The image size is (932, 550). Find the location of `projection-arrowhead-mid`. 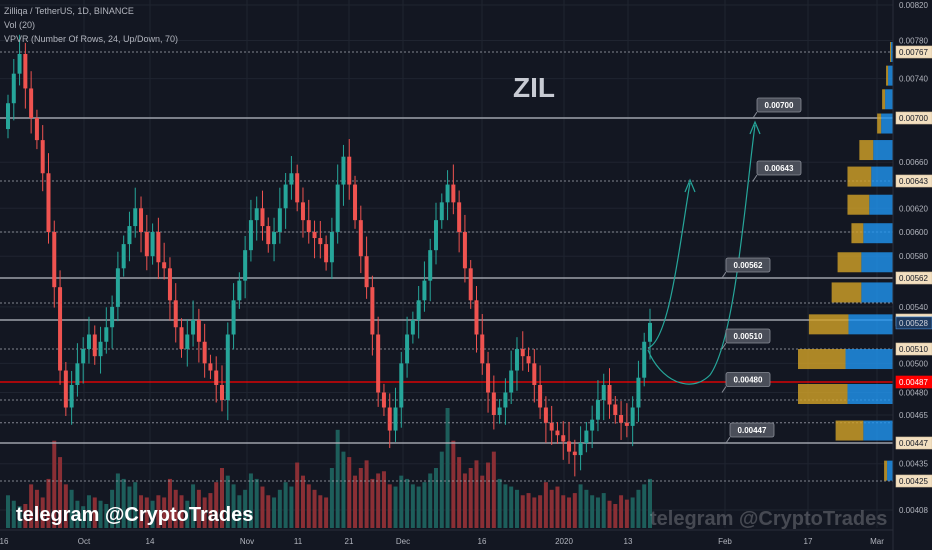

projection-arrowhead-mid is located at coordinates (690, 185).